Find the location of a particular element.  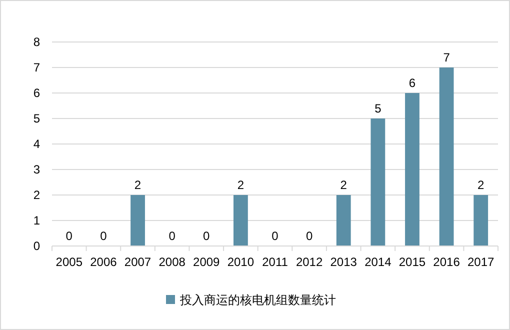

data-label: 7 is located at coordinates (446, 57).